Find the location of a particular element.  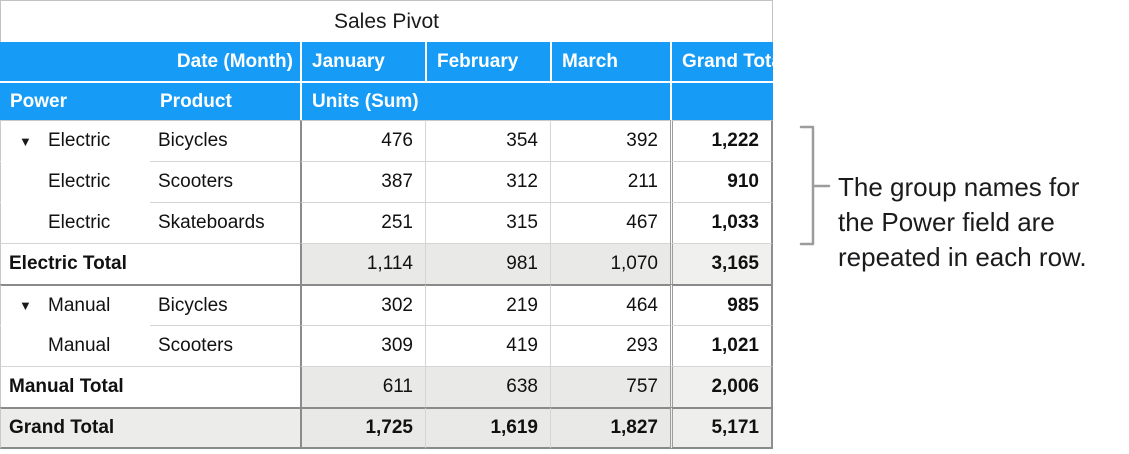

header-cell-january: January is located at coordinates (362, 61).